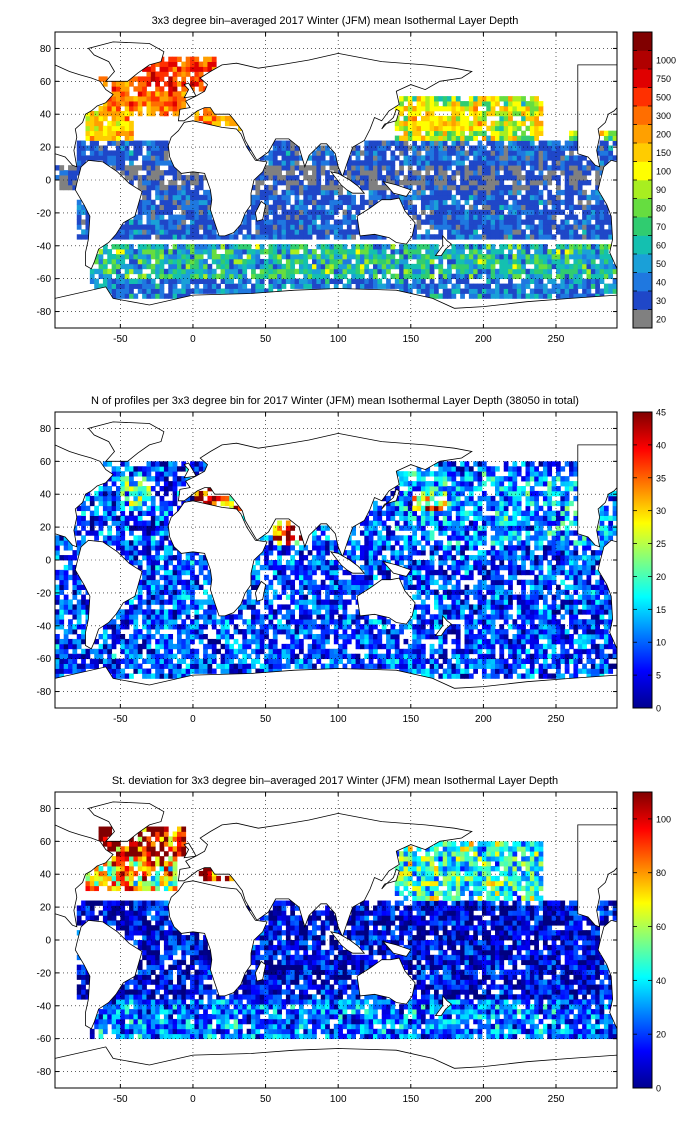 This screenshot has width=696, height=1140. Describe the element at coordinates (663, 171) in the screenshot. I see `colorbar-label: 100` at that location.